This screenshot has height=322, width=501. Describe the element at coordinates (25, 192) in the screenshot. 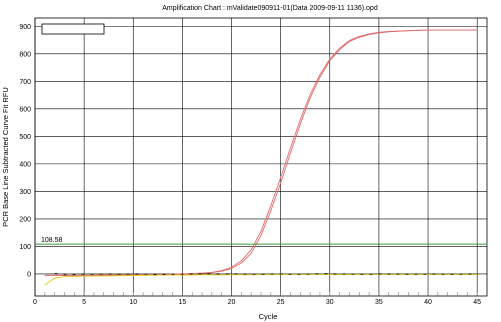

I see `y-tick-label-300: 300` at that location.